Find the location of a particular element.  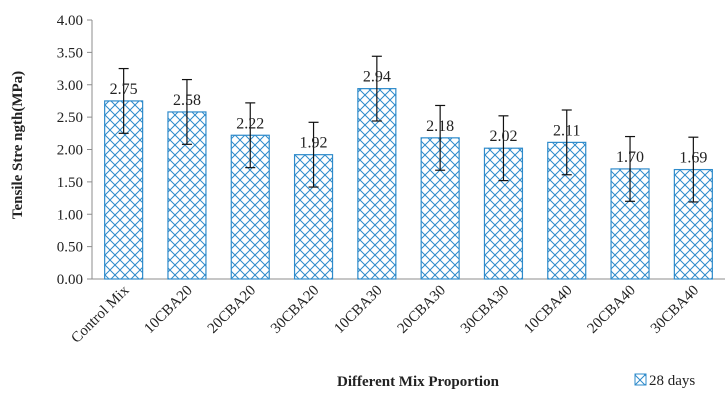

data-label: 1.92 is located at coordinates (314, 143).